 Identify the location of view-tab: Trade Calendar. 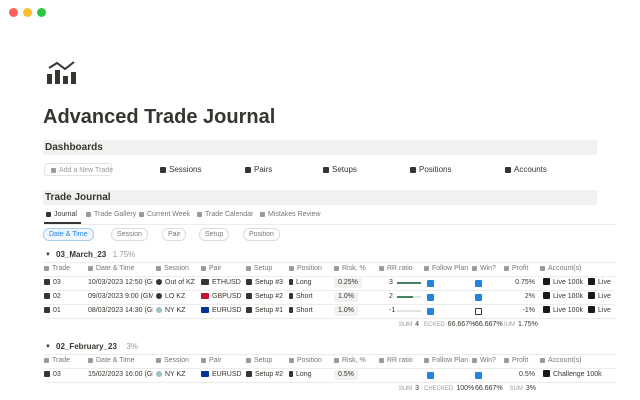
(225, 214).